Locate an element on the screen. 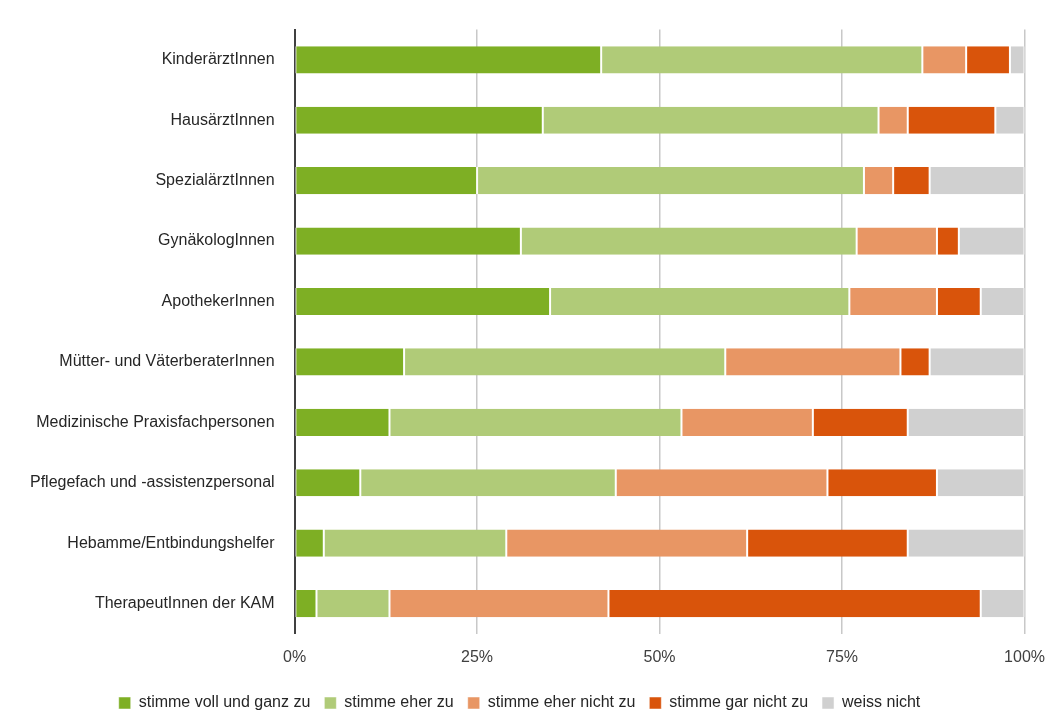 The height and width of the screenshot is (726, 1059). legend-label: stimme eher nicht zu is located at coordinates (561, 702).